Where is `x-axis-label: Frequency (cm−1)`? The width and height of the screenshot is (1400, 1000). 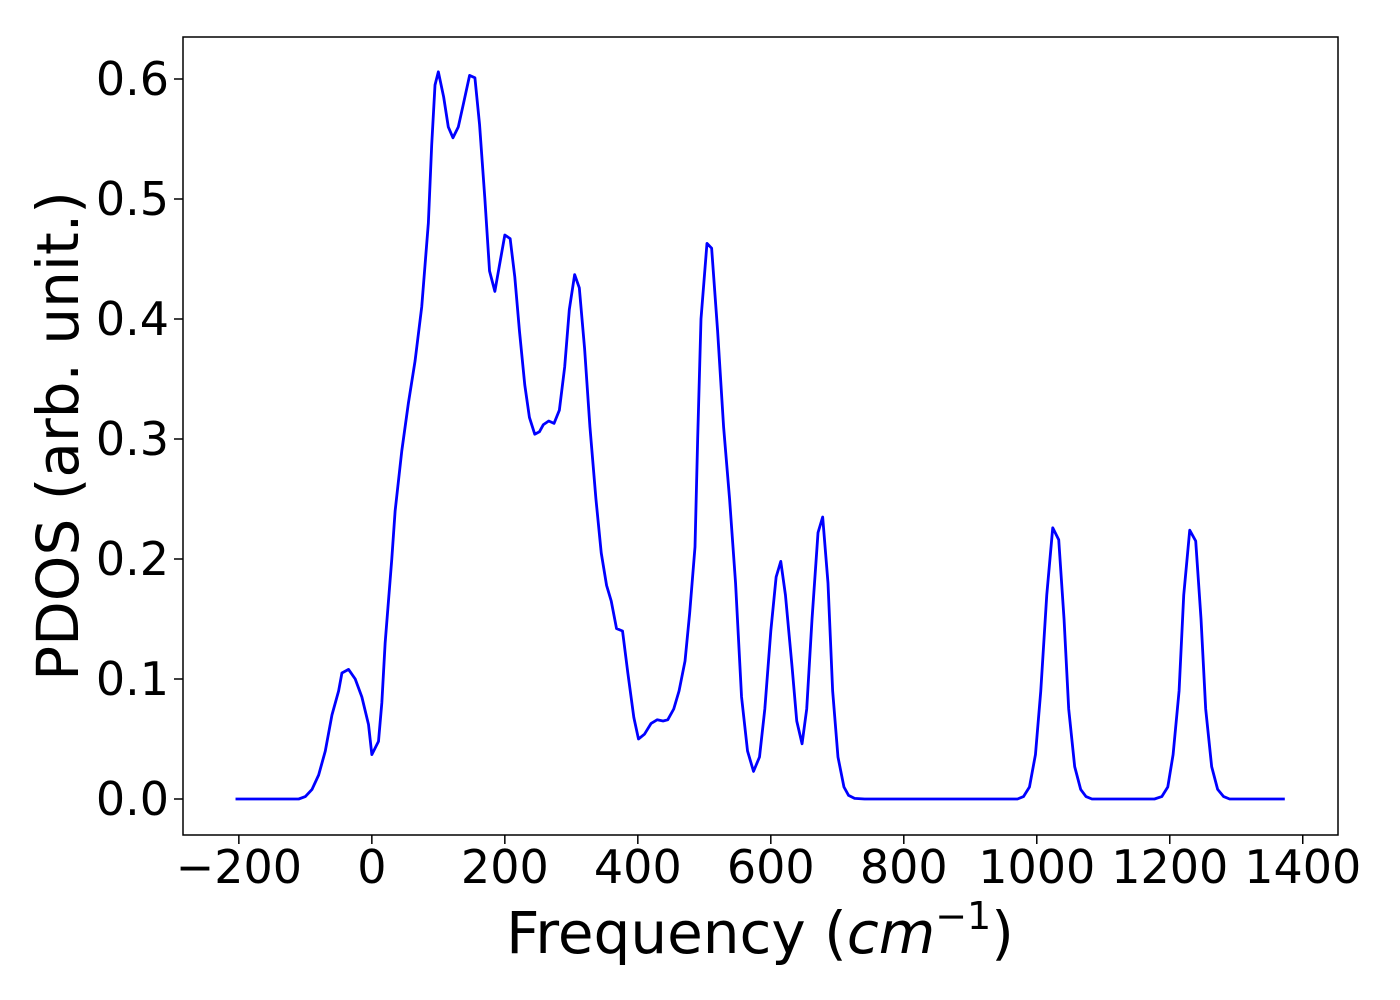
x-axis-label: Frequency (cm−1) is located at coordinates (760, 930).